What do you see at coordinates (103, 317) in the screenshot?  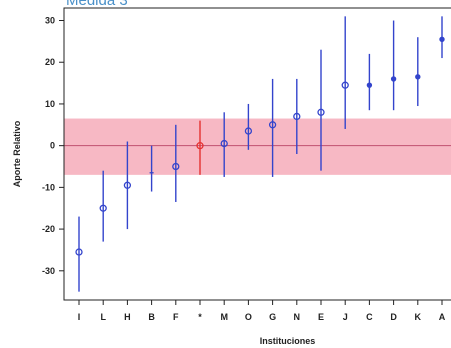 I see `x-tick-label: L` at bounding box center [103, 317].